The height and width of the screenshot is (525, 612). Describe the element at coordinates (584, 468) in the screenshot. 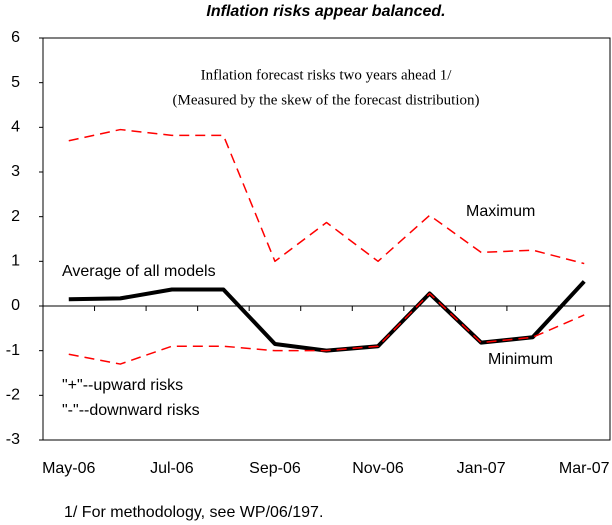

I see `x-tick-label: Mar-07` at that location.